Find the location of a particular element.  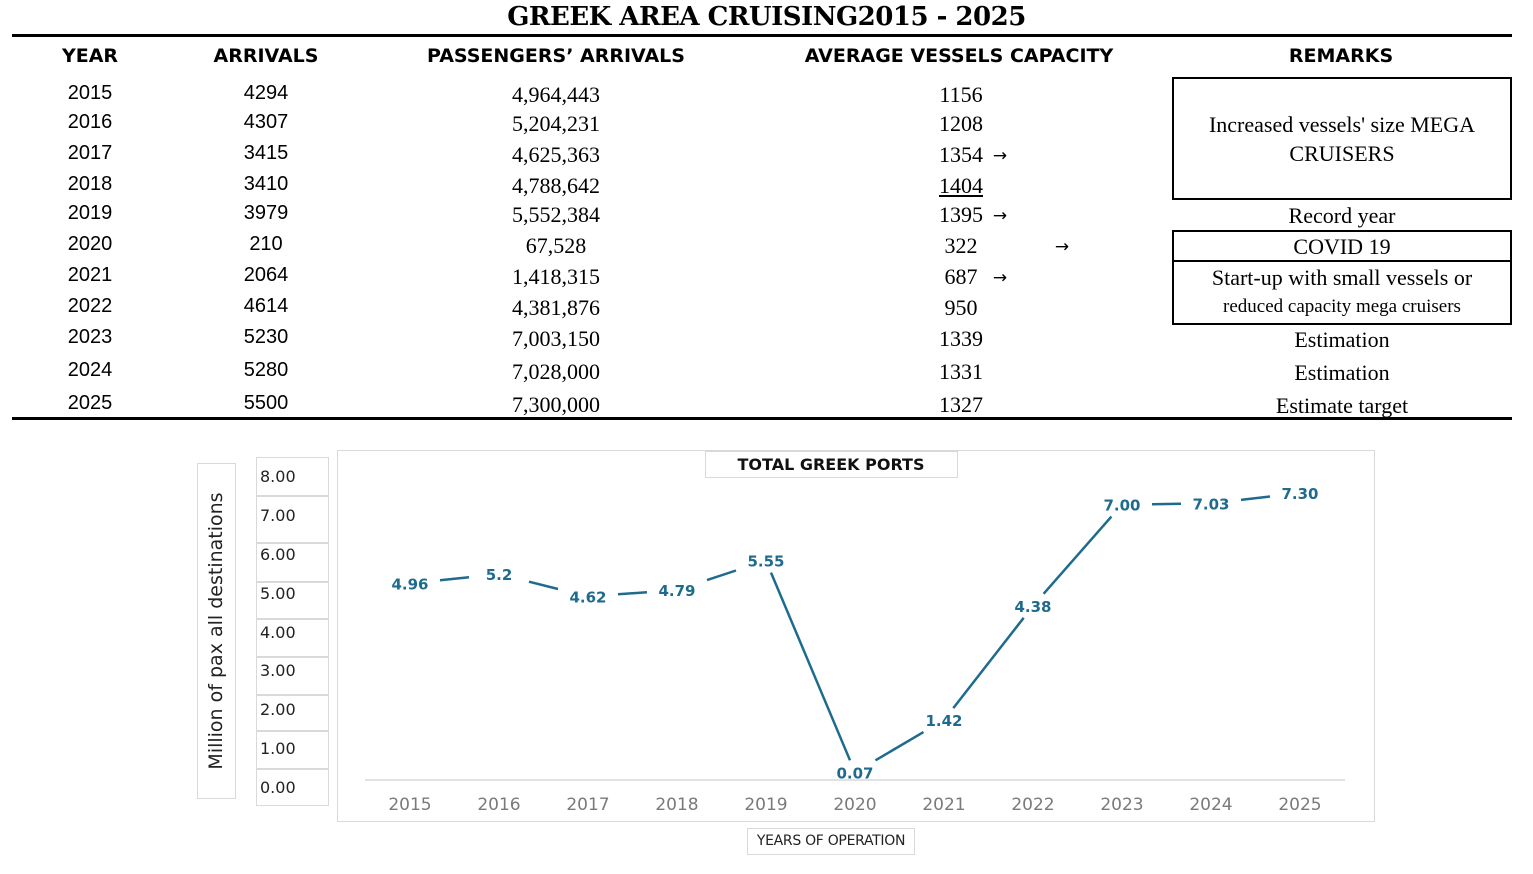

remark-mega: Increased vessels' size MEGA CRUISERS is located at coordinates (1342, 139).